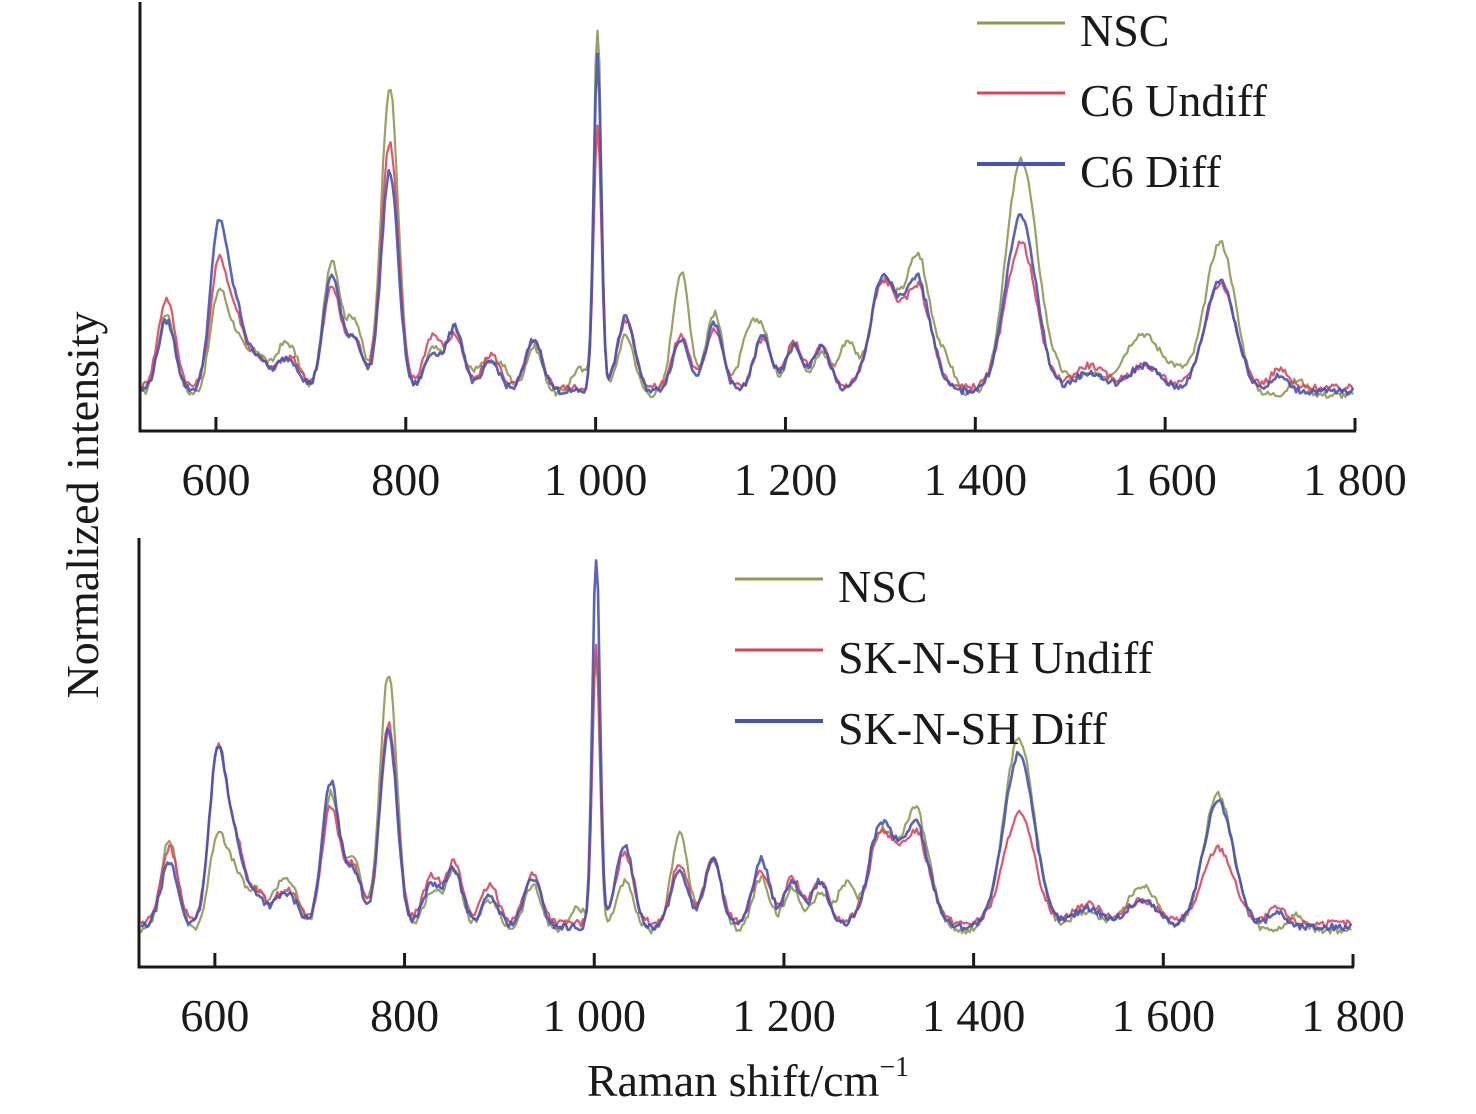 The width and height of the screenshot is (1476, 1114). What do you see at coordinates (995, 657) in the screenshot?
I see `legend-label: SK-N-SH Undiff` at bounding box center [995, 657].